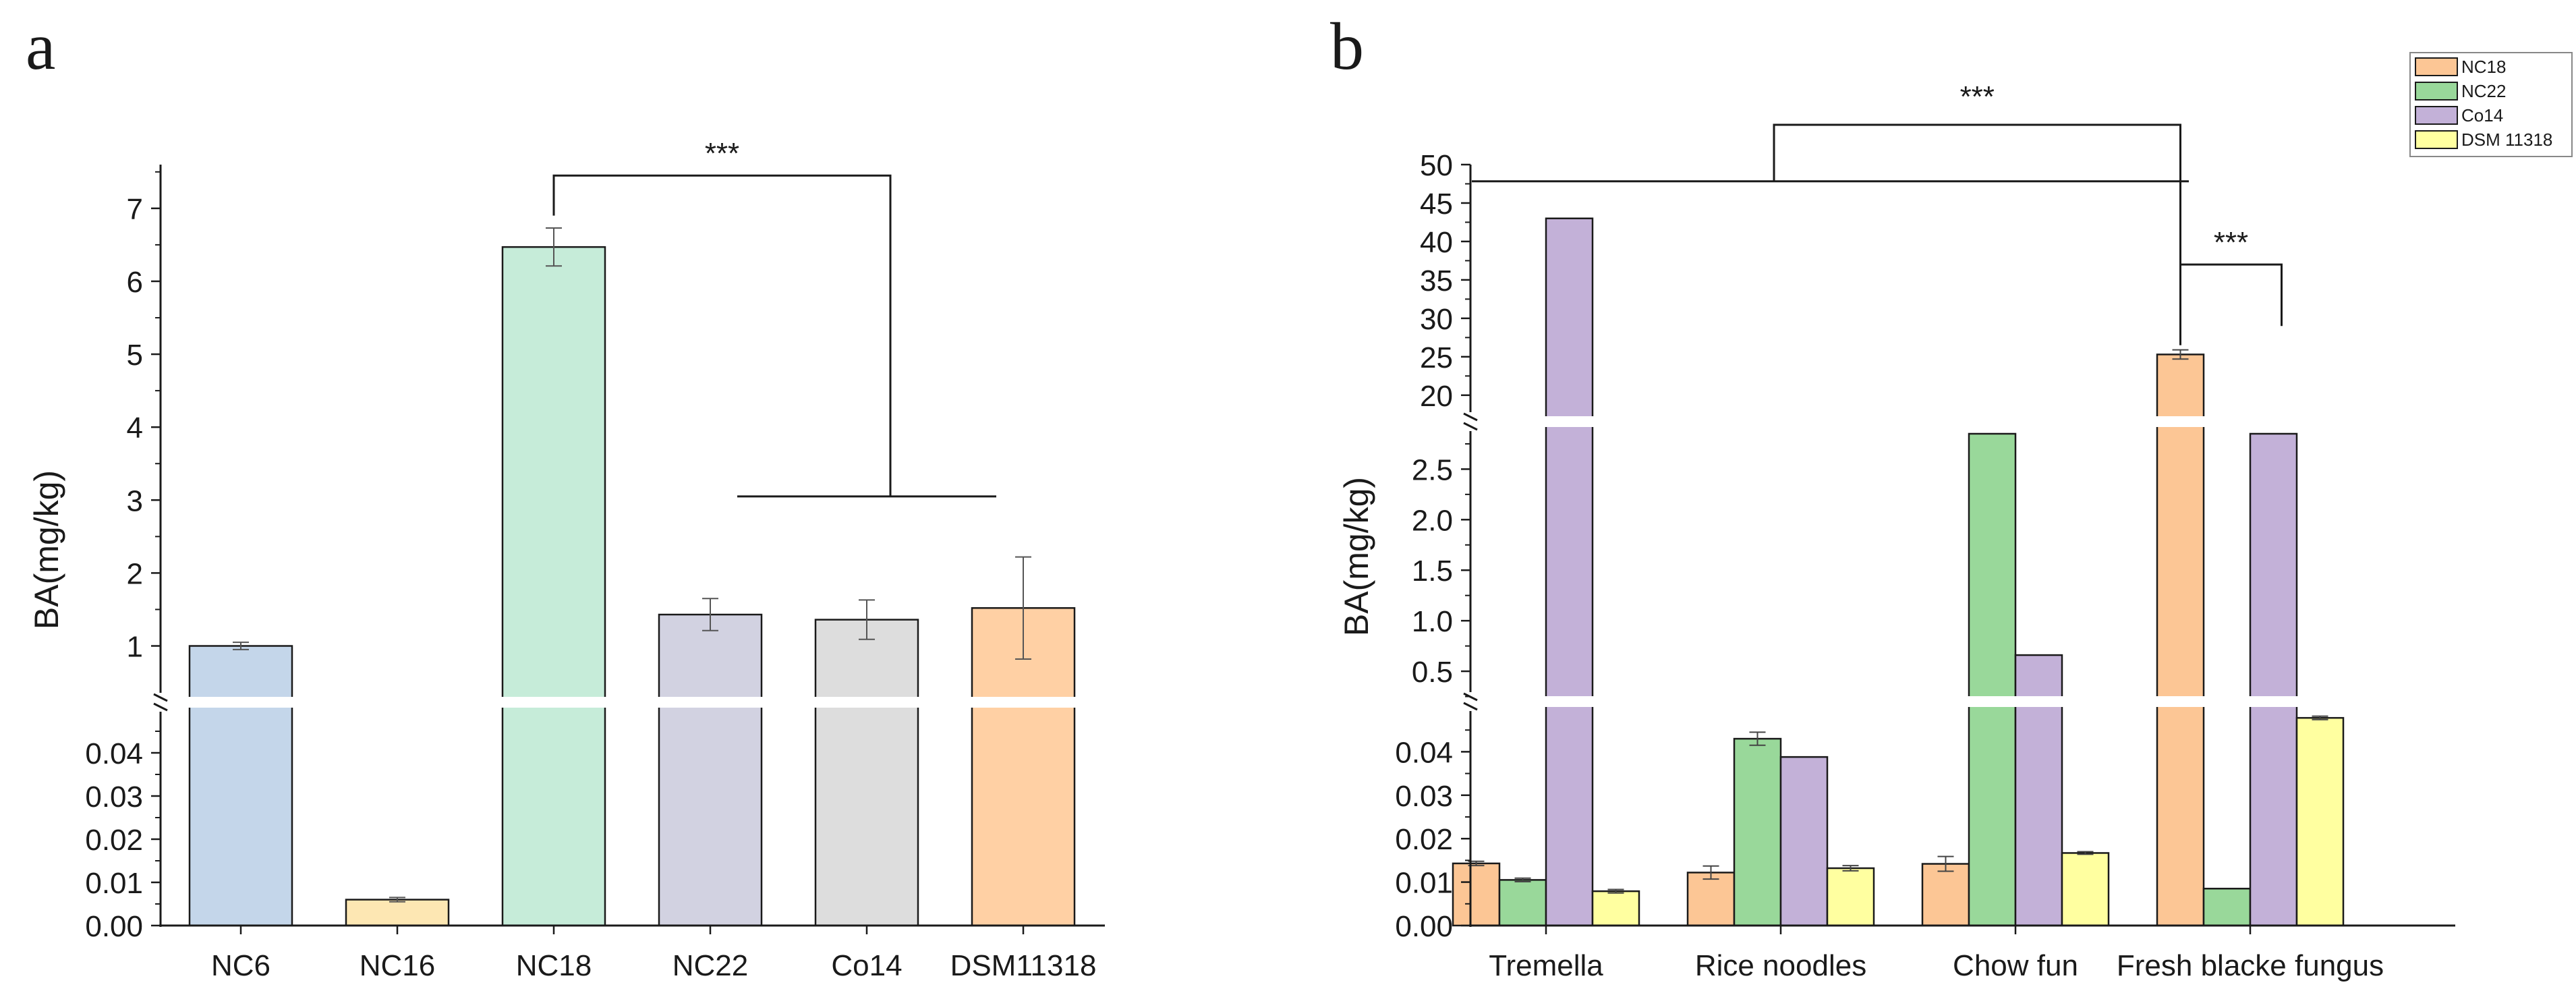 The width and height of the screenshot is (2576, 993). What do you see at coordinates (1347, 46) in the screenshot?
I see `panel-b-letter: b` at bounding box center [1347, 46].